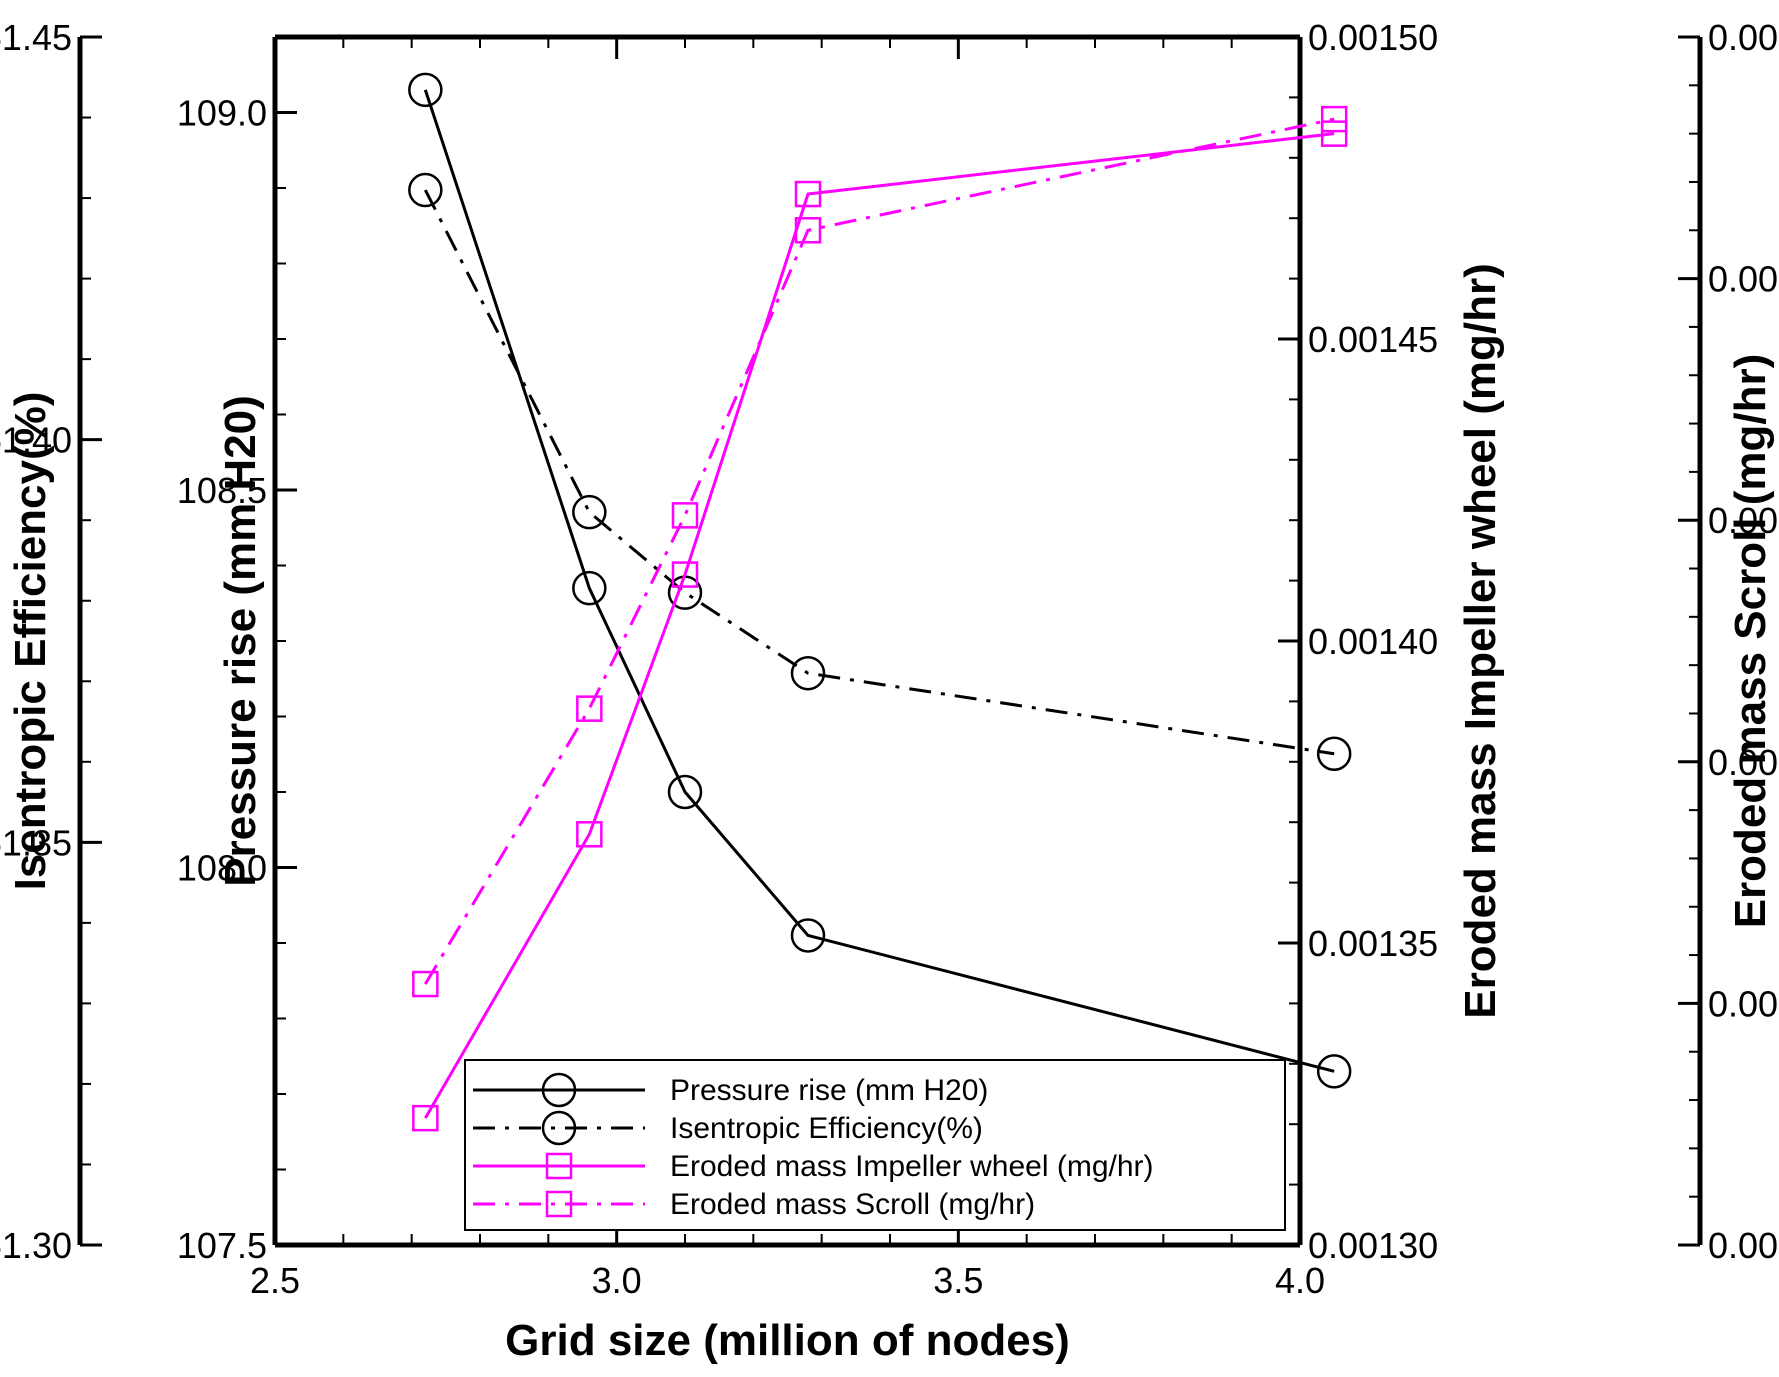 This screenshot has width=1779, height=1377. What do you see at coordinates (852, 1204) in the screenshot?
I see `legend-label: Eroded mass Scroll (mg/hr)` at bounding box center [852, 1204].